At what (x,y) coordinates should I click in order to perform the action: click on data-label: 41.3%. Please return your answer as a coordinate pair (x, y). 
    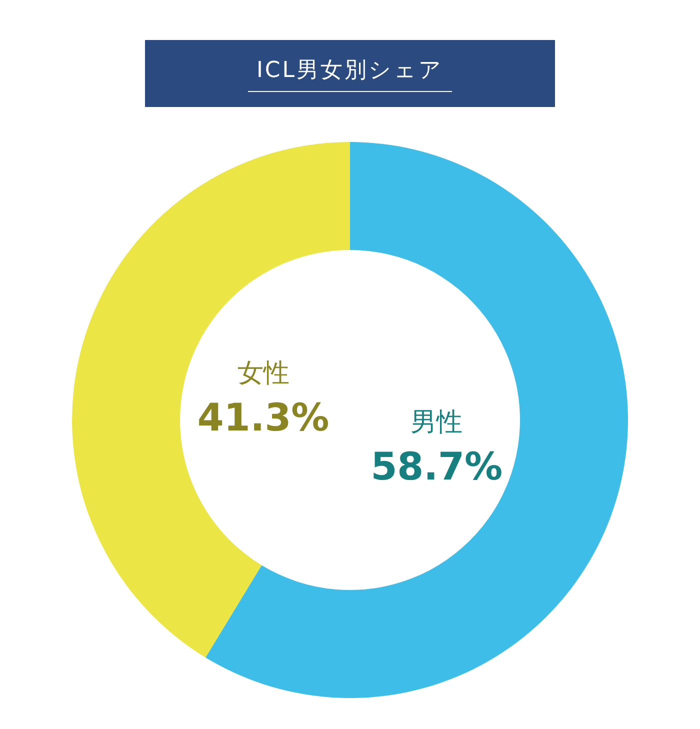
    Looking at the image, I should click on (263, 418).